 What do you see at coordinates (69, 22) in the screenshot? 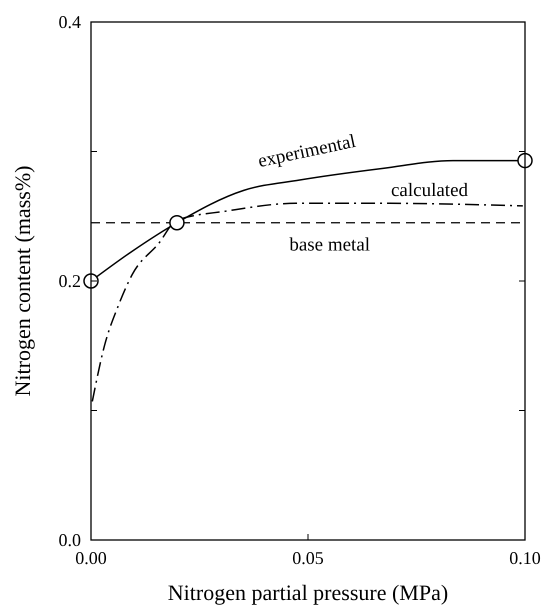
I see `y-tick-label: 0.4` at bounding box center [69, 22].